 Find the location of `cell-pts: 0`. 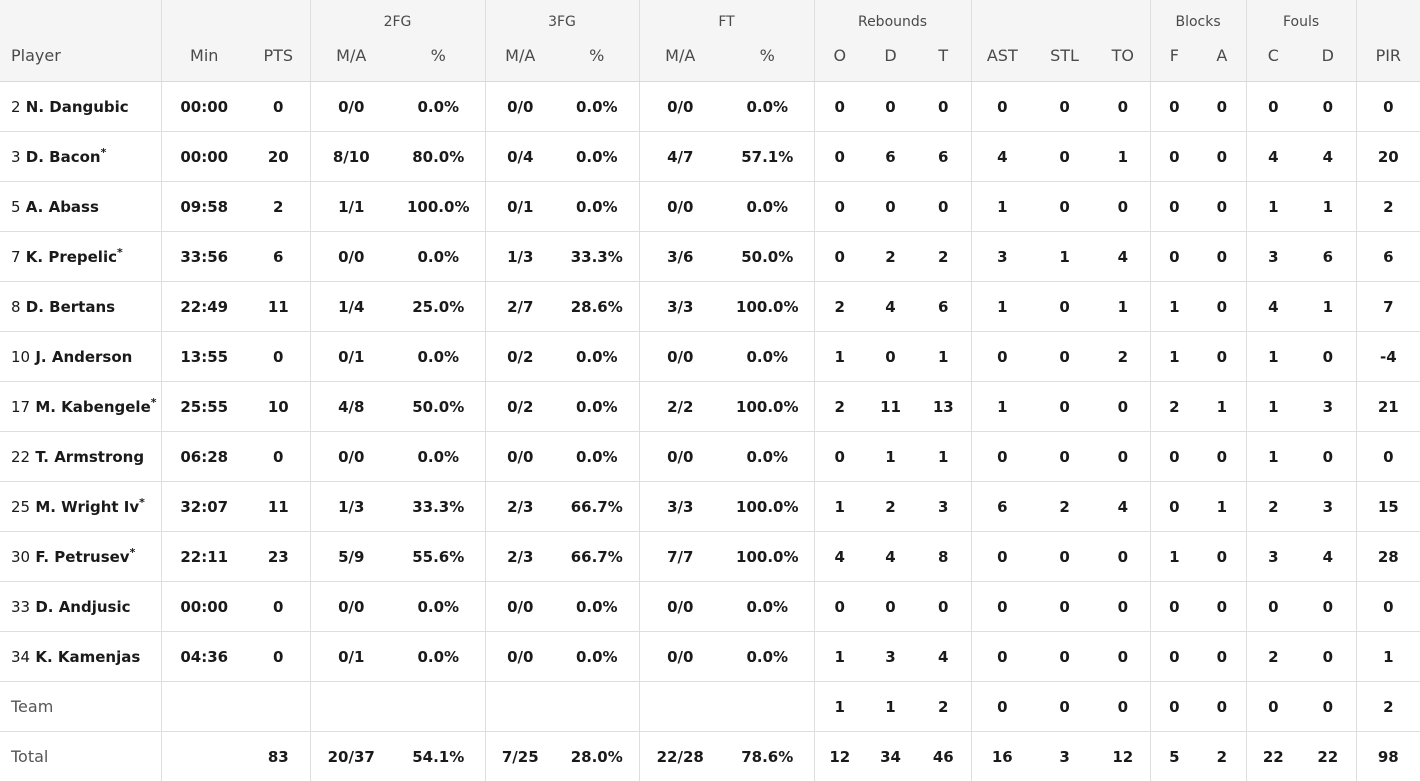

cell-pts: 0 is located at coordinates (278, 357).